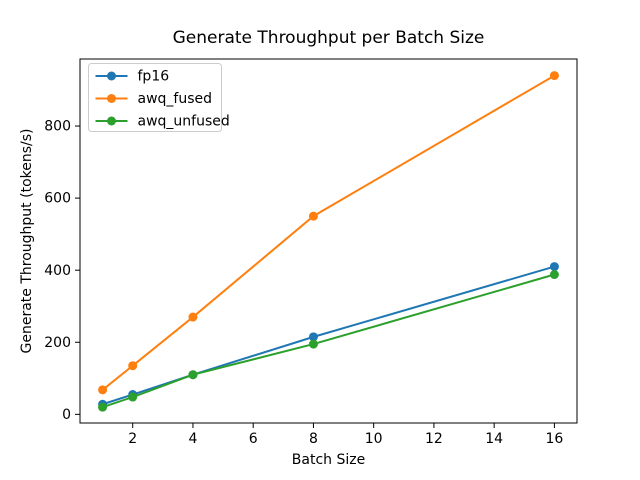  What do you see at coordinates (328, 460) in the screenshot?
I see `x-axis-label: Batch Size` at bounding box center [328, 460].